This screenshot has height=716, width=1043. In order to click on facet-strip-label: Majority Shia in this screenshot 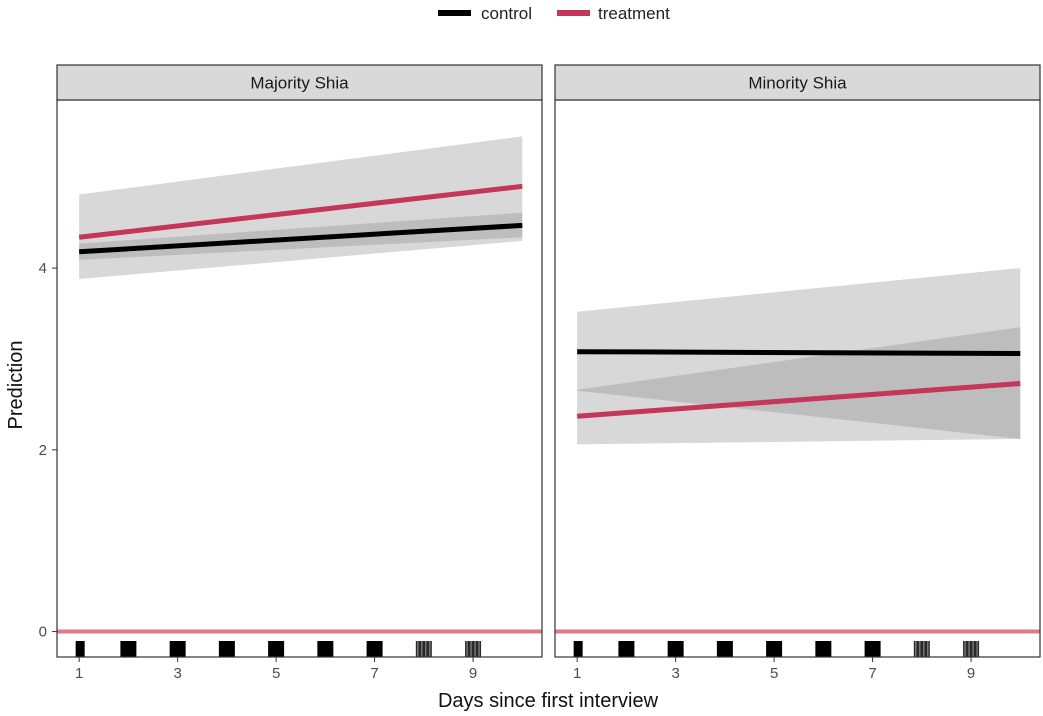, I will do `click(299, 83)`.